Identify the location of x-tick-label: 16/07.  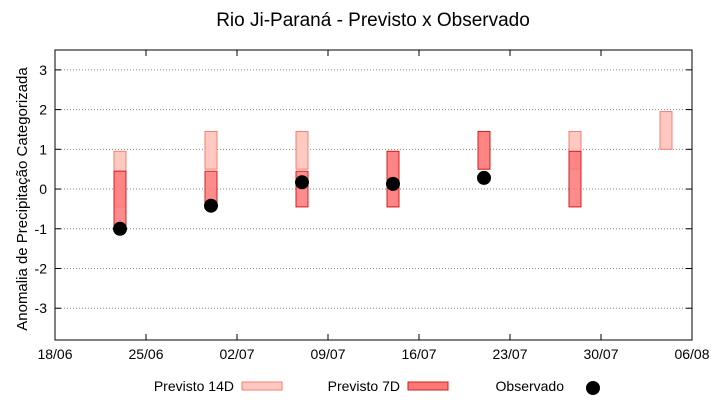
(418, 354).